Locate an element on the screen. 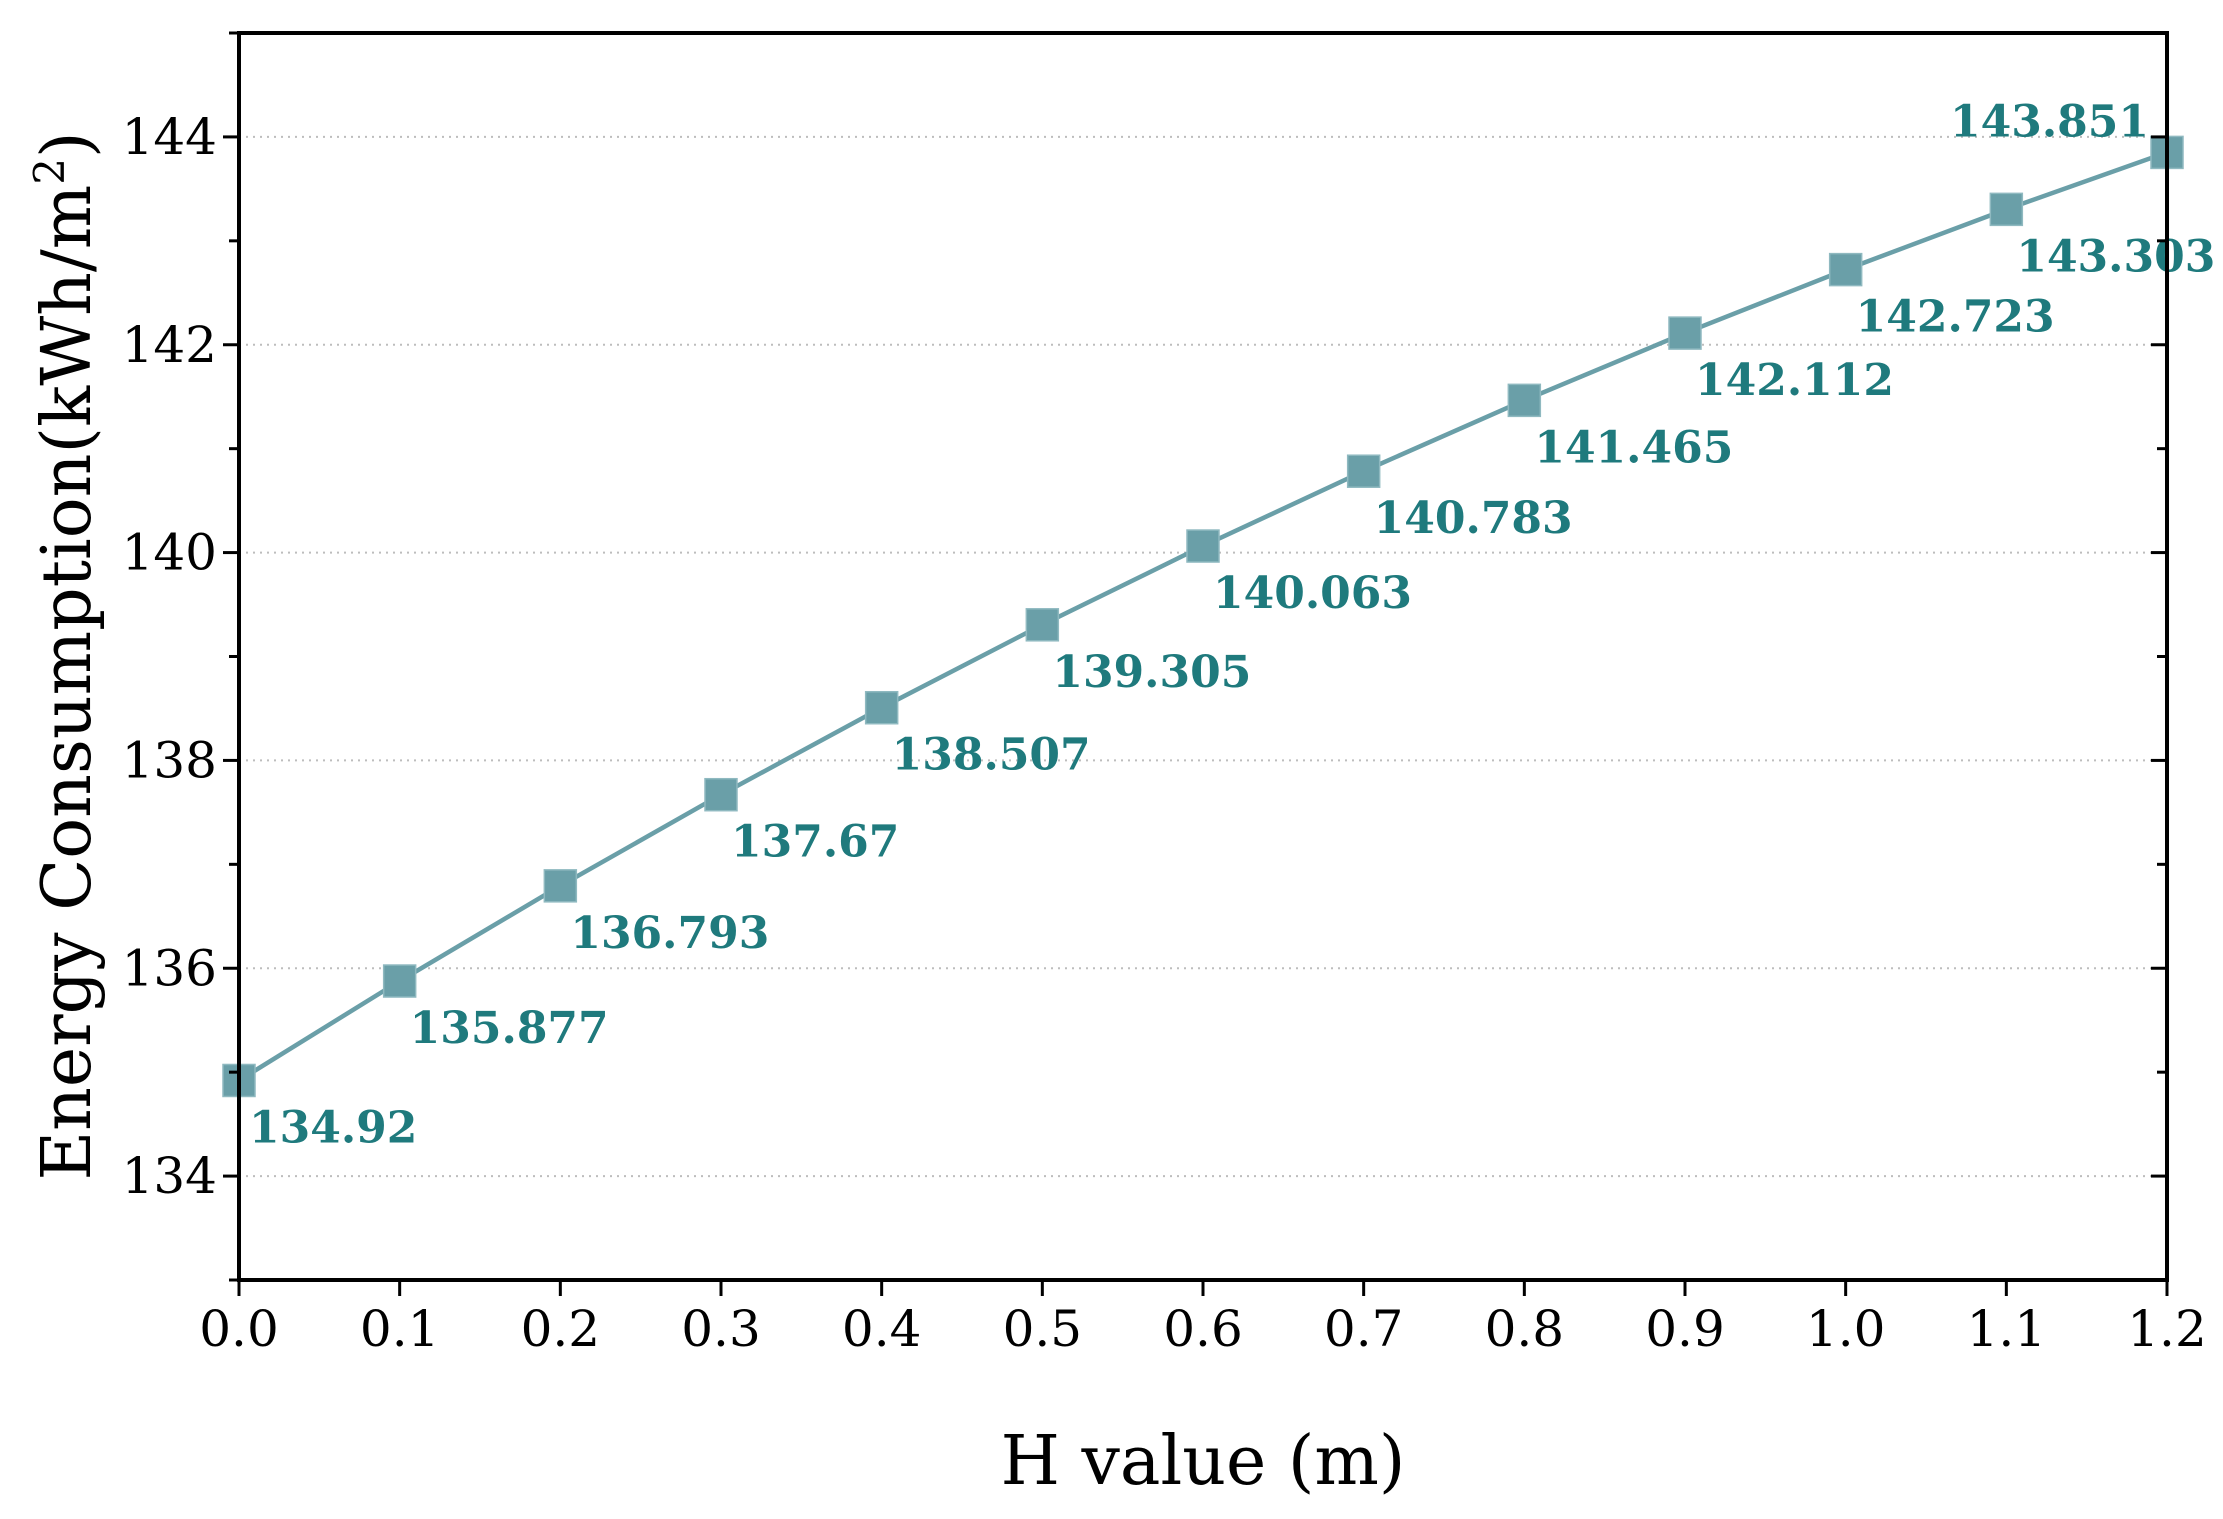 The image size is (2223, 1519). y-tick-label: 138 is located at coordinates (169, 760).